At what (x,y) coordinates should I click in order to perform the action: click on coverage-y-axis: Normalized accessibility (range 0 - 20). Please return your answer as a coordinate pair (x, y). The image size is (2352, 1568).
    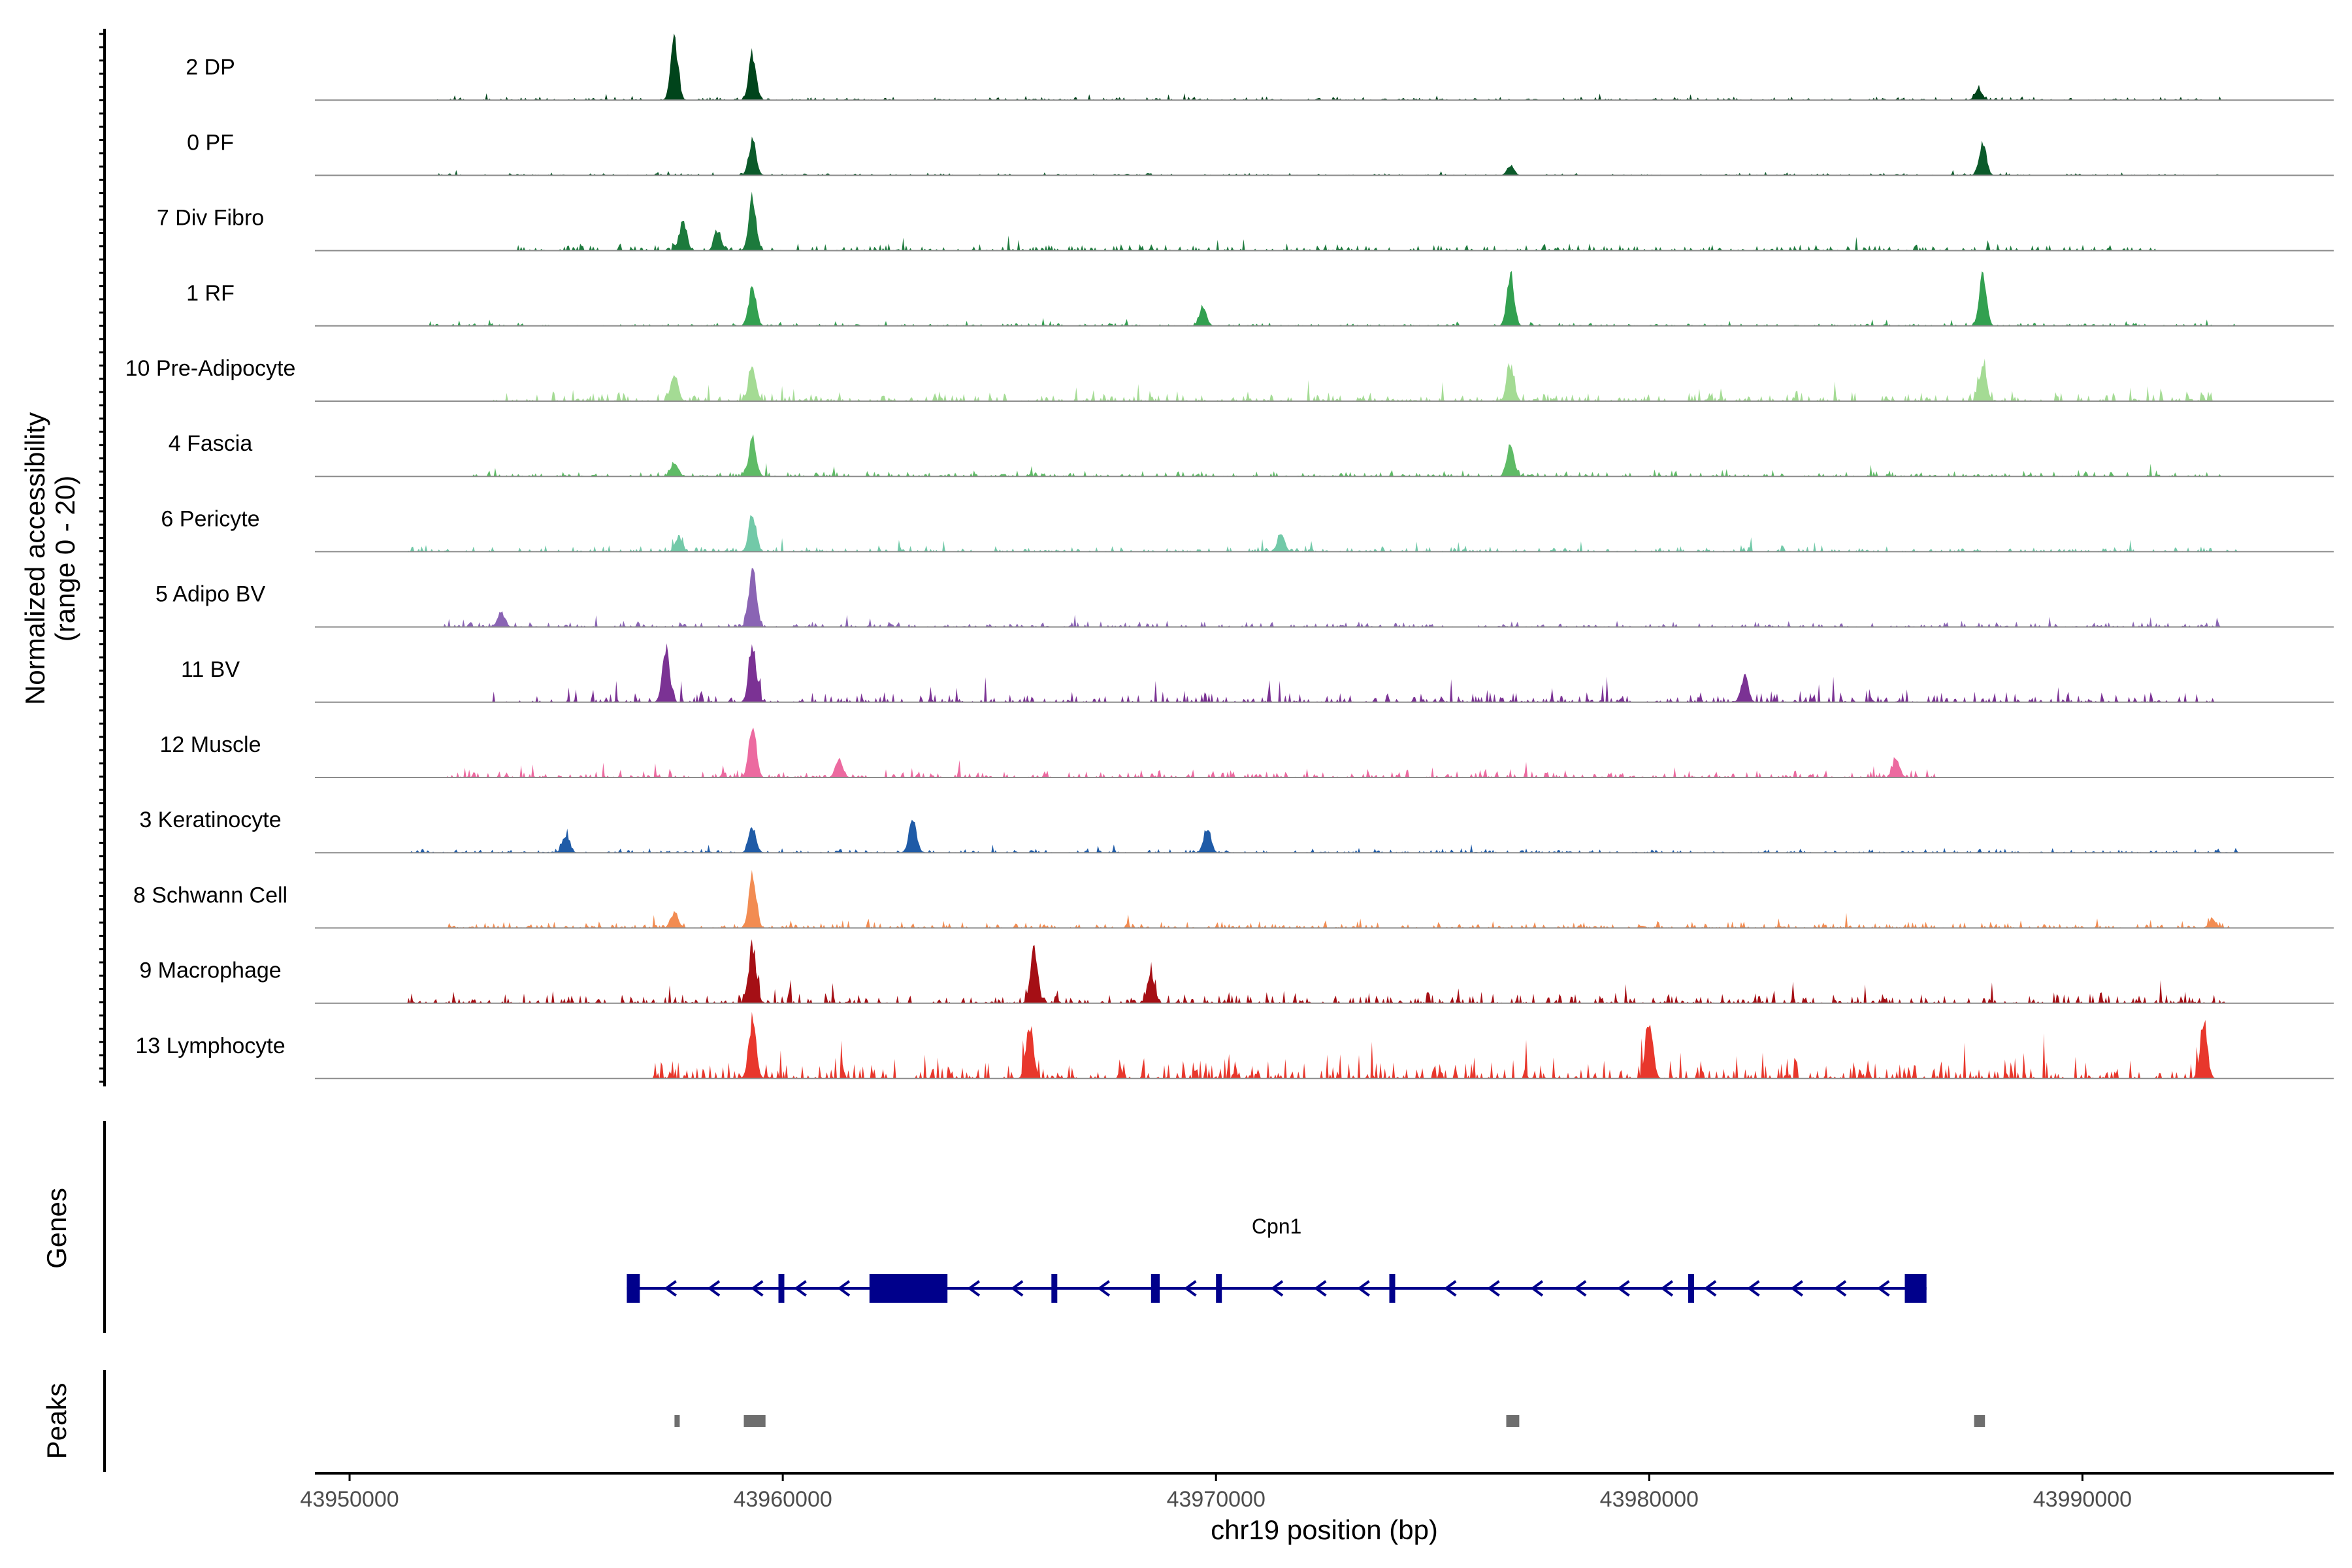
    Looking at the image, I should click on (63, 557).